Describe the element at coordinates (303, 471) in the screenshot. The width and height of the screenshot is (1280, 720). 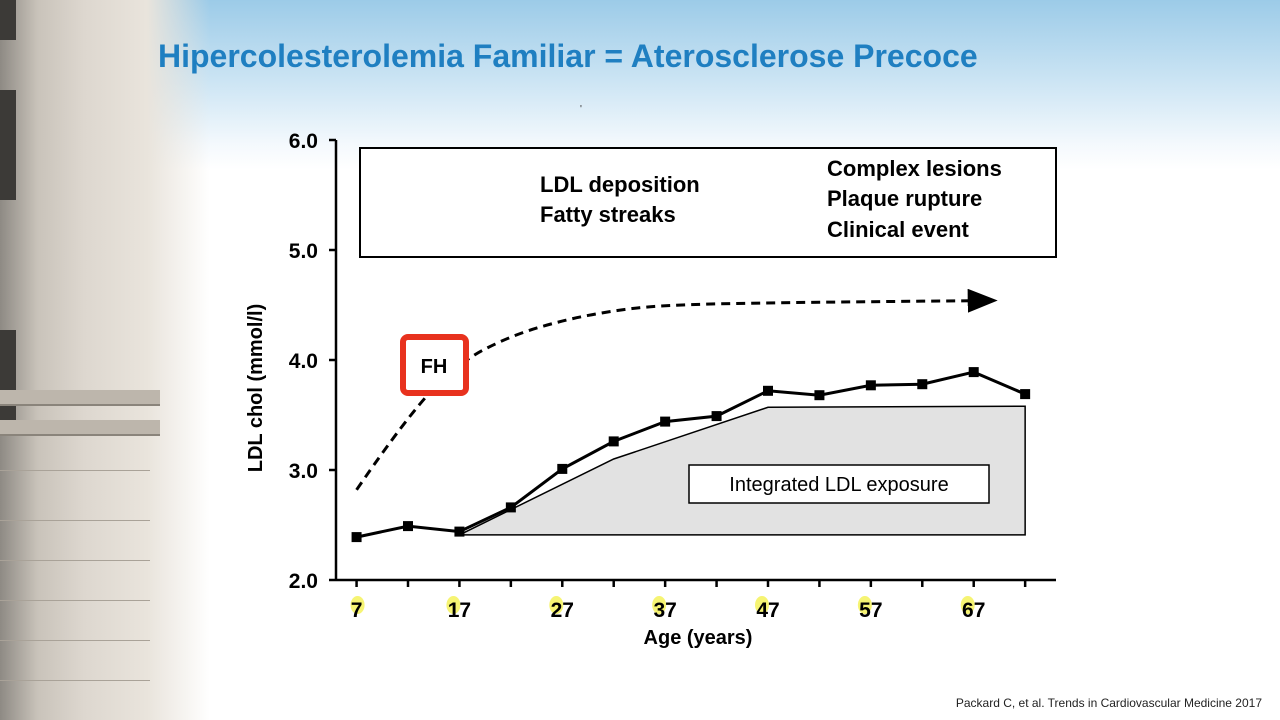
I see `y-tick-label: 3.0` at that location.